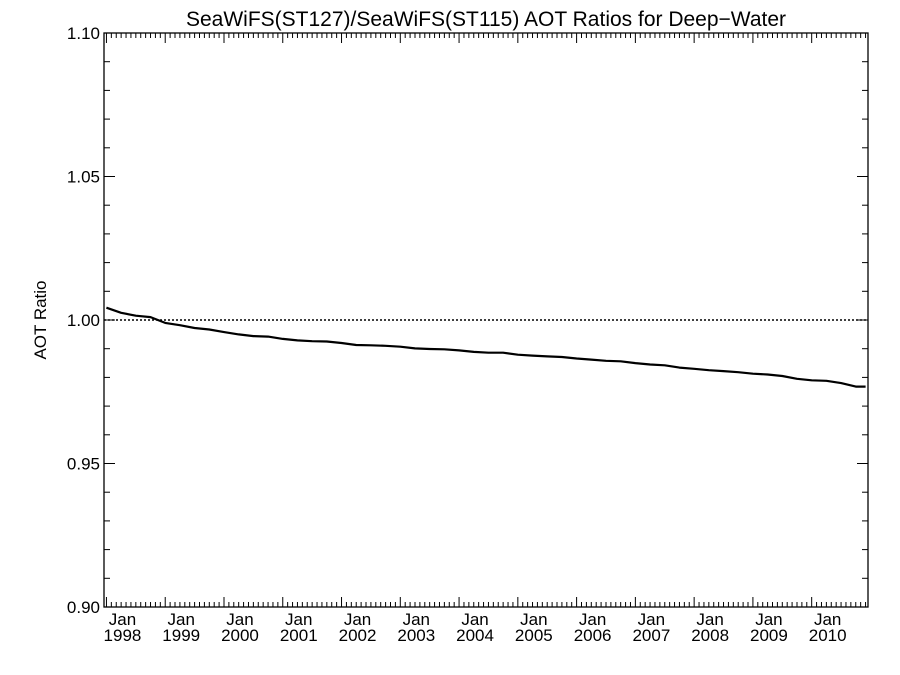  What do you see at coordinates (828, 635) in the screenshot?
I see `x-tick-year: 2010` at bounding box center [828, 635].